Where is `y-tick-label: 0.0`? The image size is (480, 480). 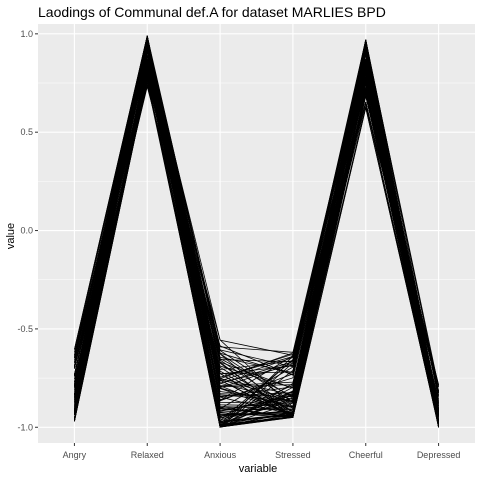
y-tick-label: 0.0 is located at coordinates (26, 231).